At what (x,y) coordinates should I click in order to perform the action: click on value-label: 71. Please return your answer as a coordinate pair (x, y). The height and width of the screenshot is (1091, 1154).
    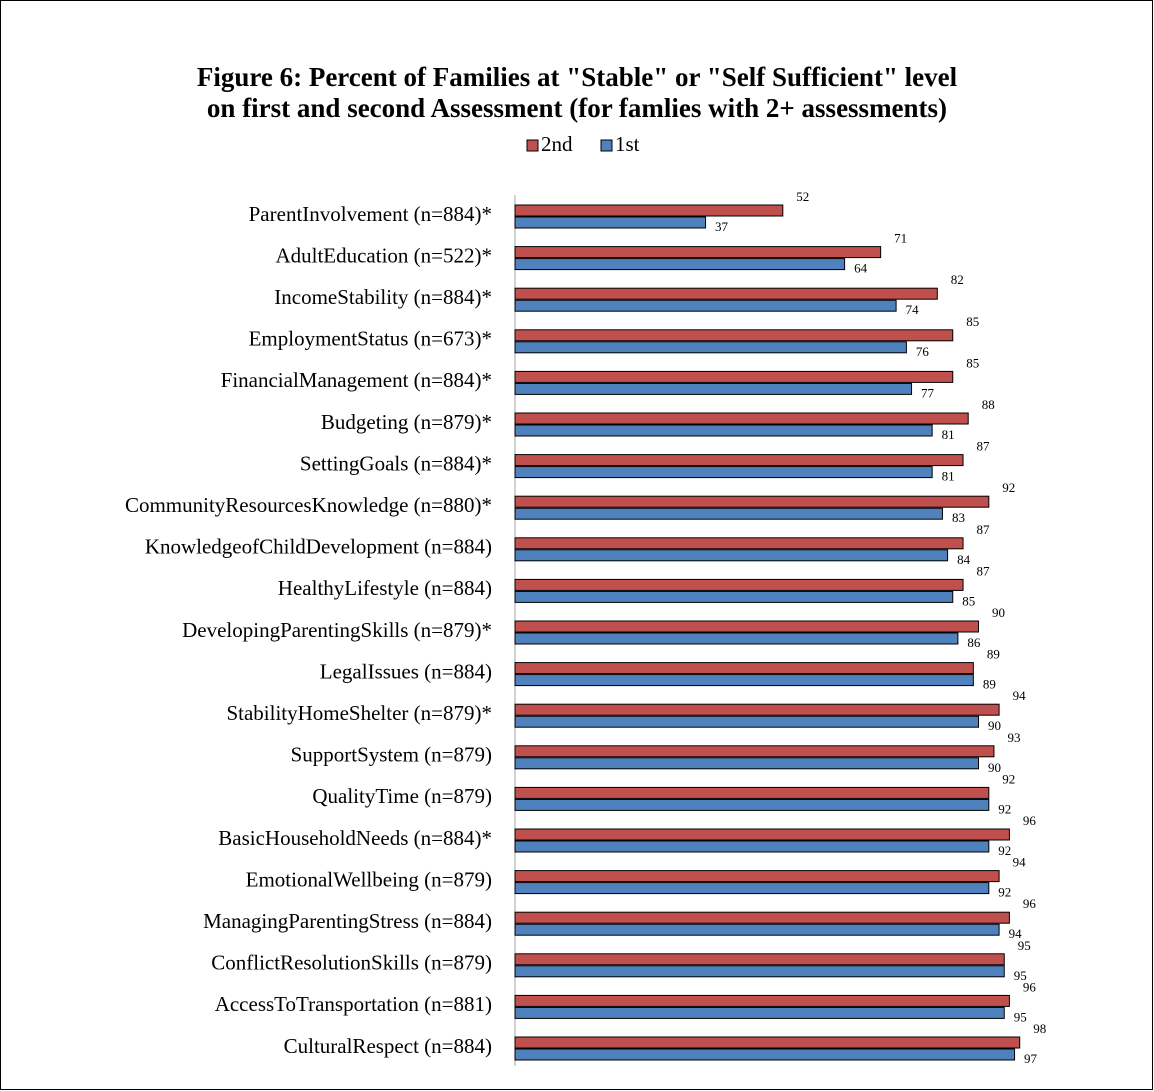
    Looking at the image, I should click on (900, 238).